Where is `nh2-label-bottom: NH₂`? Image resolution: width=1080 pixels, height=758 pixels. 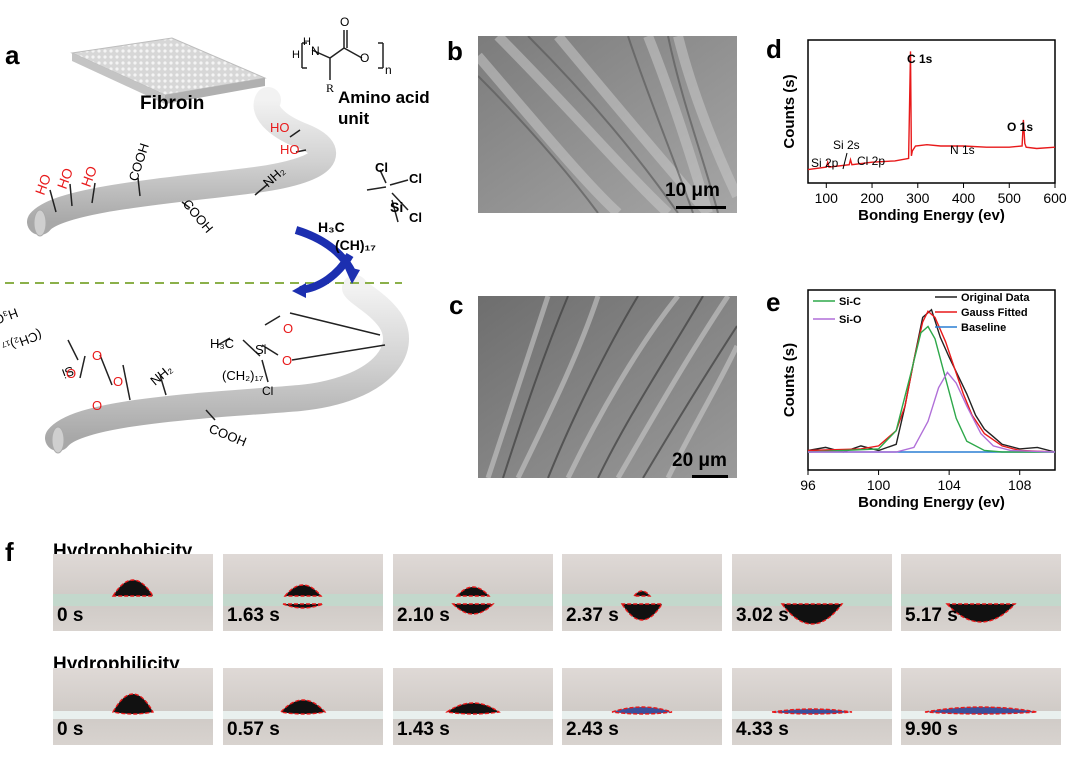 nh2-label-bottom: NH₂ is located at coordinates (161, 374).